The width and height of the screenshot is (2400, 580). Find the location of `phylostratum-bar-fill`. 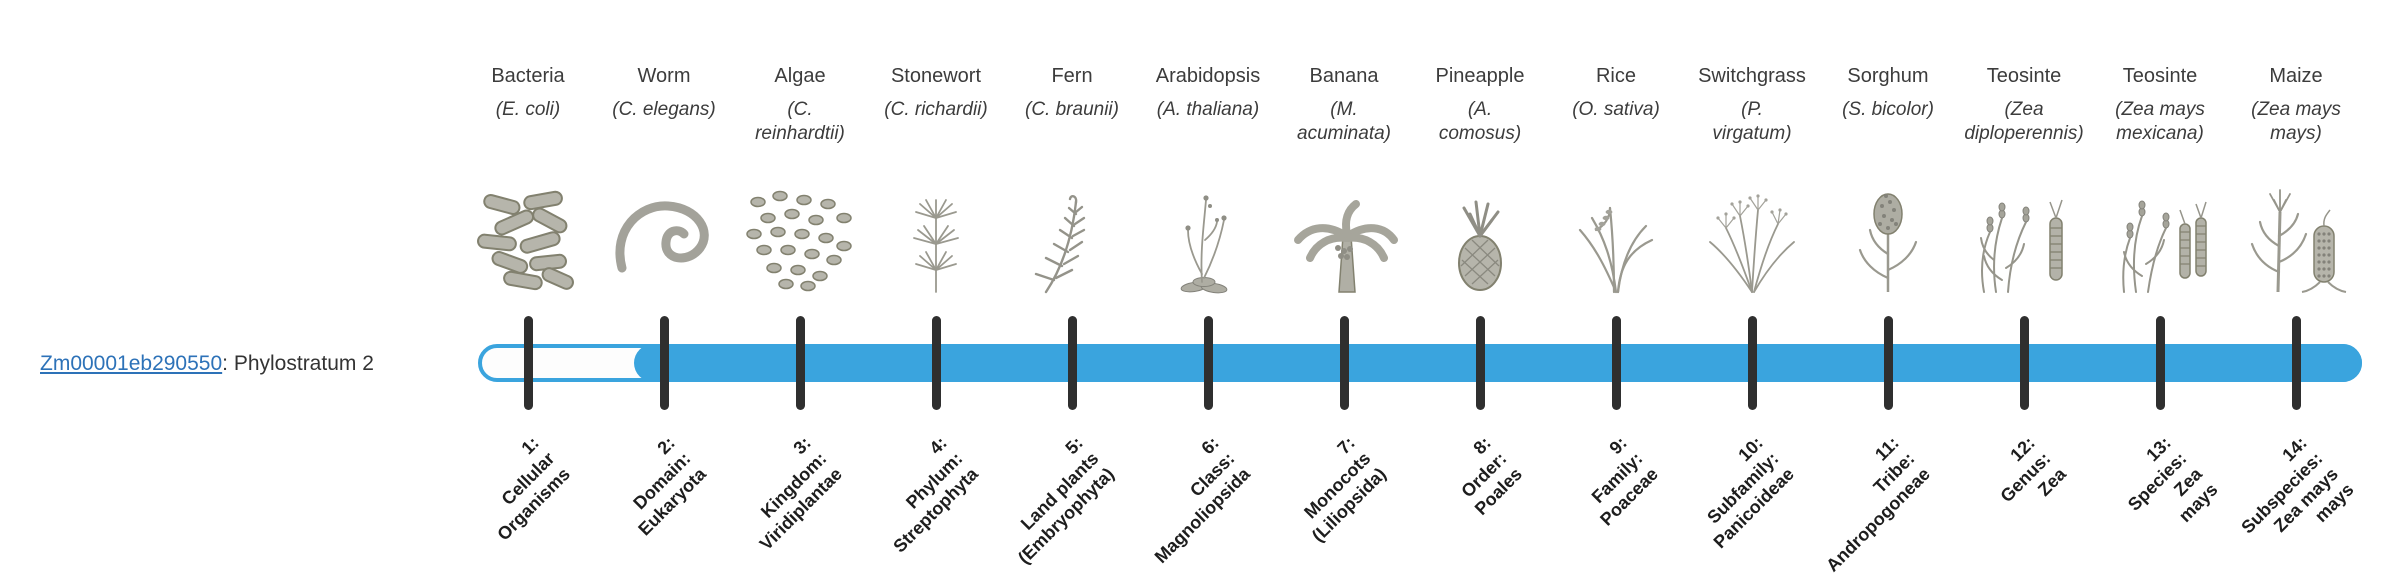

phylostratum-bar-fill is located at coordinates (1498, 363).